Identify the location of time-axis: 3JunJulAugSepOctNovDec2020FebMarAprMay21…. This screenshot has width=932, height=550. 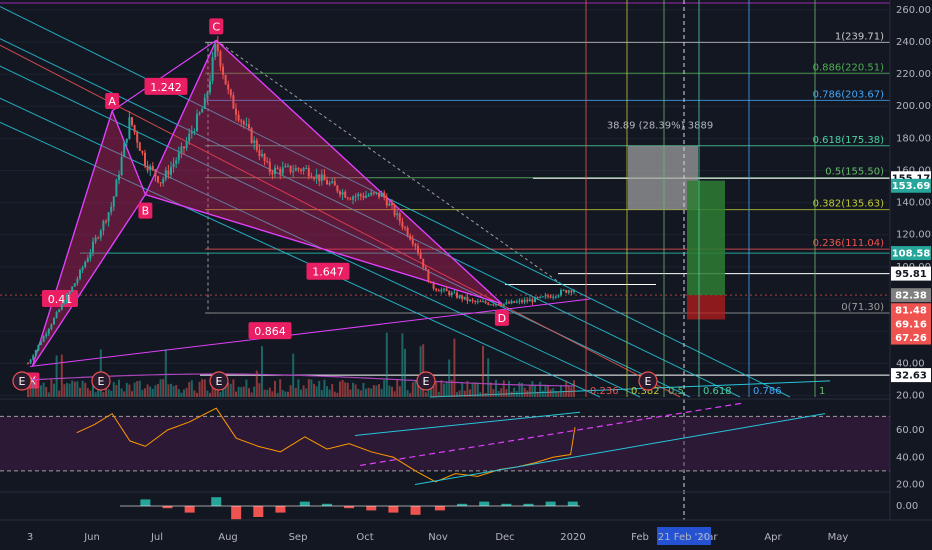
(466, 534).